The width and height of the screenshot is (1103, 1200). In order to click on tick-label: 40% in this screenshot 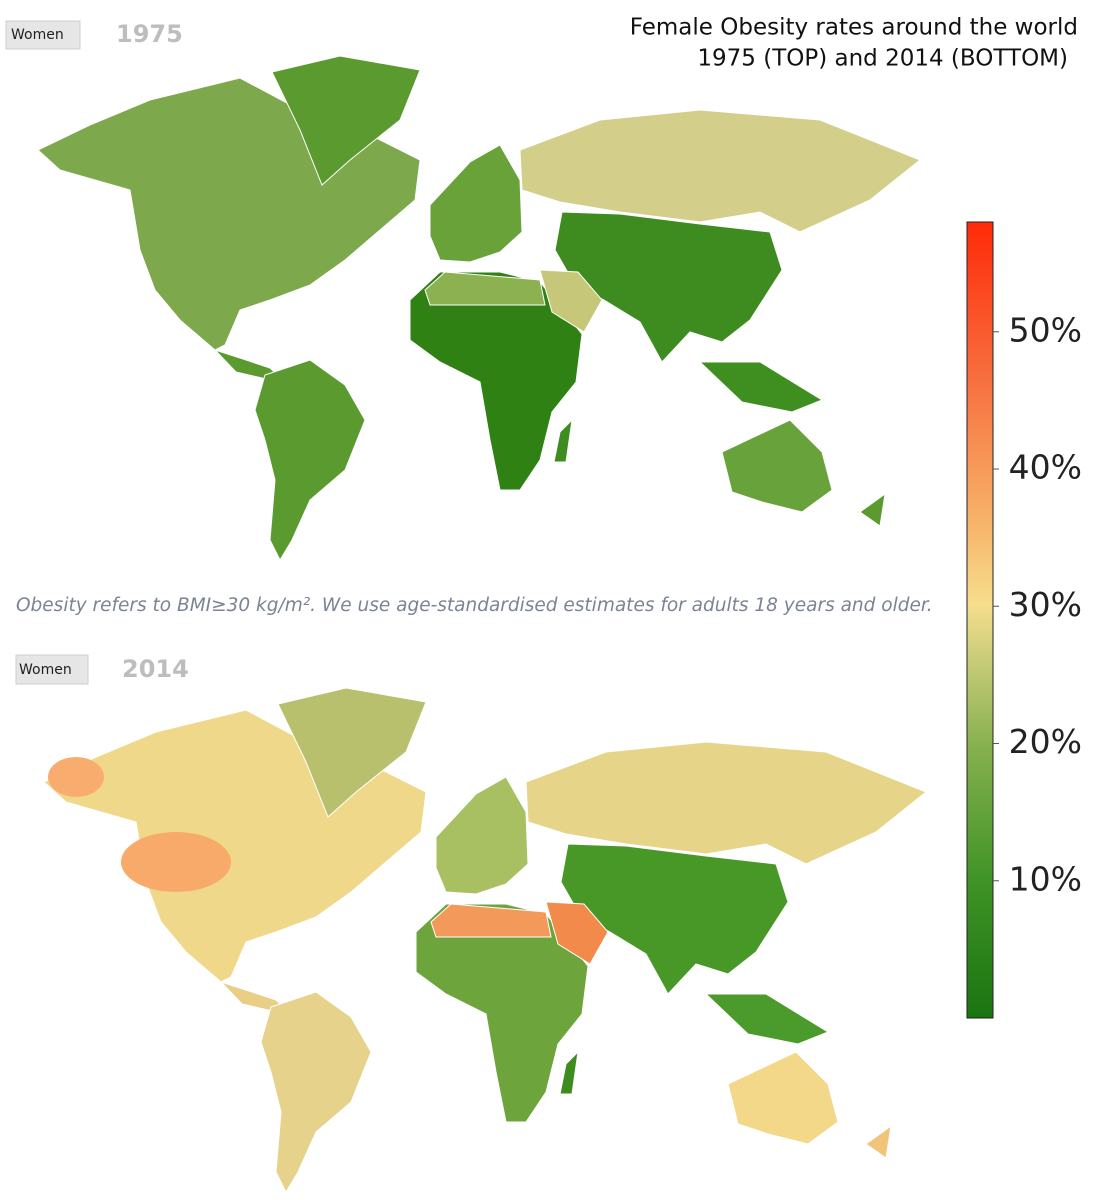, I will do `click(1045, 467)`.